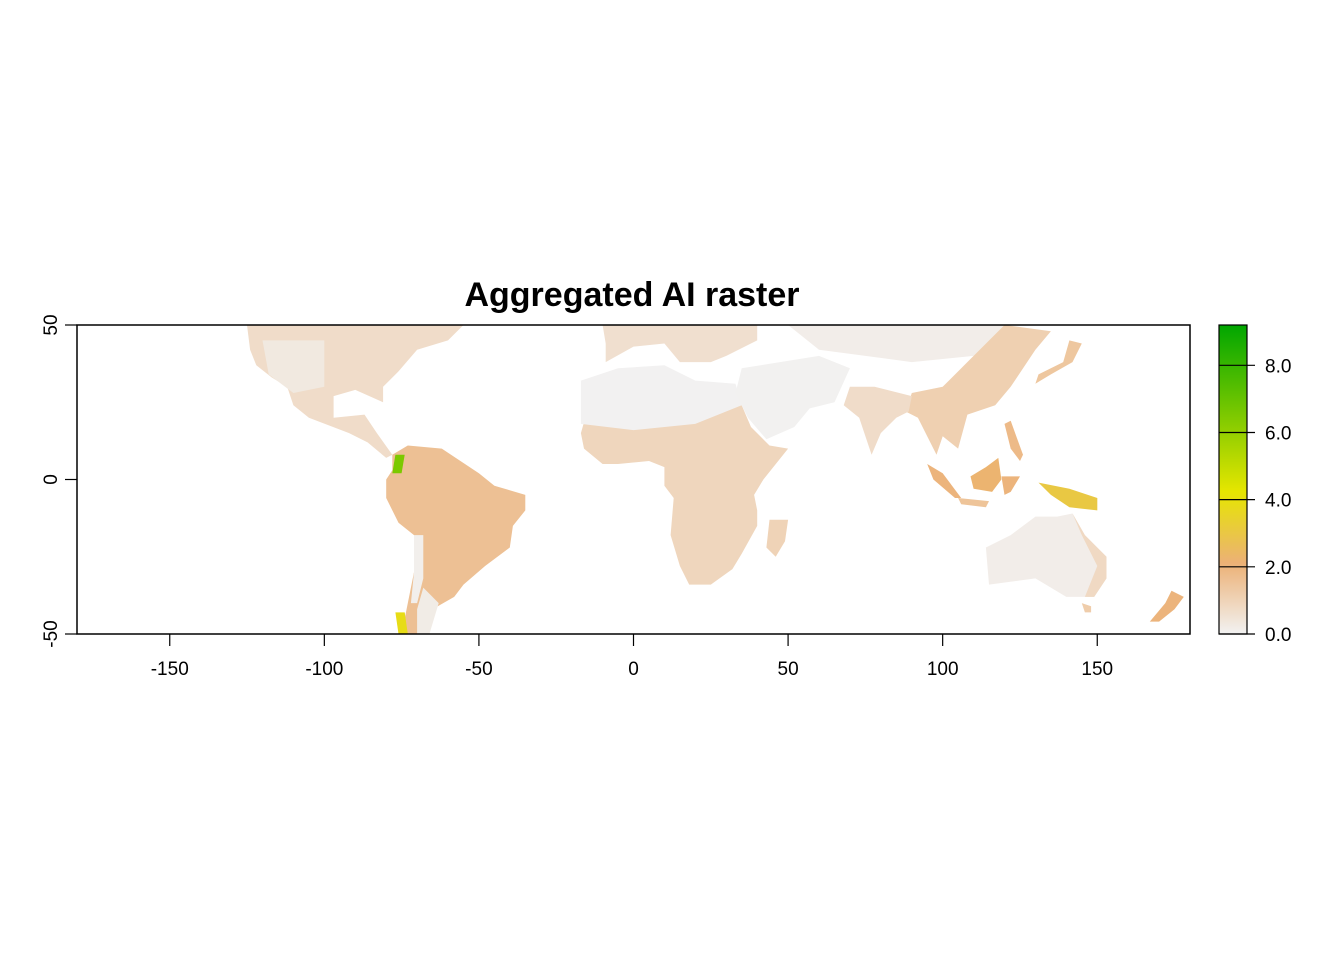 The height and width of the screenshot is (960, 1344). Describe the element at coordinates (1089, 555) in the screenshot. I see `region-australia-east` at that location.